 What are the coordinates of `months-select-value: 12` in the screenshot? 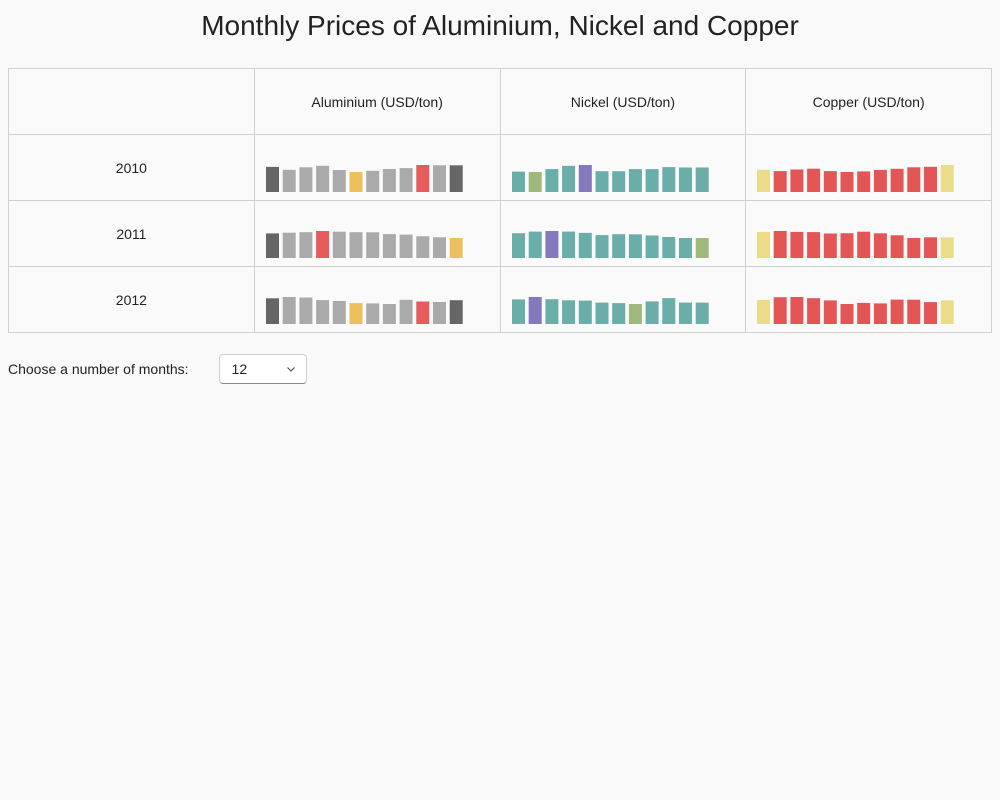 It's located at (239, 369).